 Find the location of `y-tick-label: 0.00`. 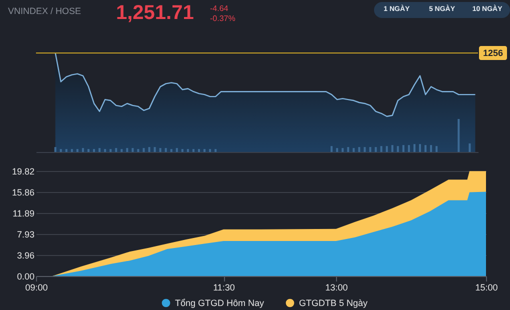

y-tick-label: 0.00 is located at coordinates (25, 277).